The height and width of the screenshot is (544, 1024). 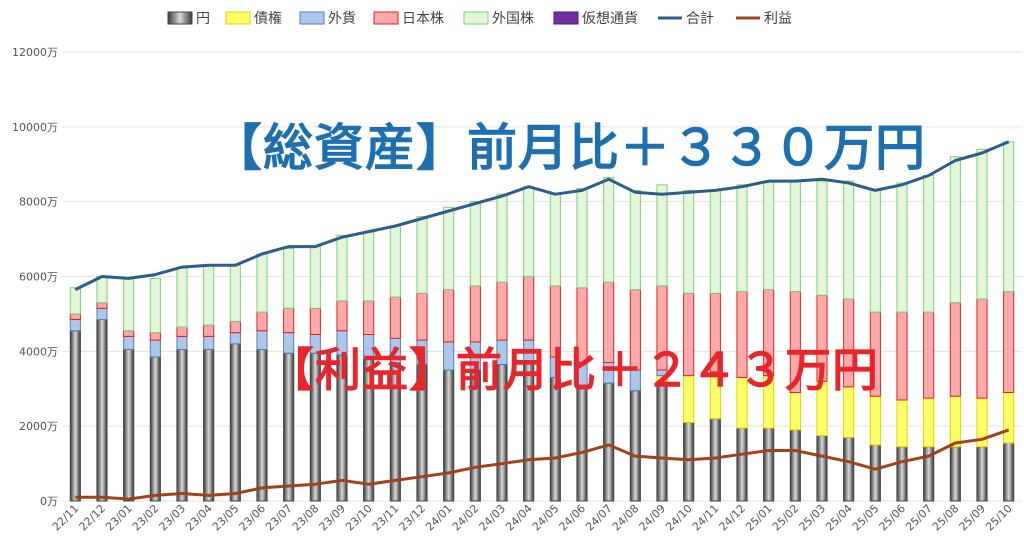 I want to click on x-tick-label: 23/05, so click(x=226, y=518).